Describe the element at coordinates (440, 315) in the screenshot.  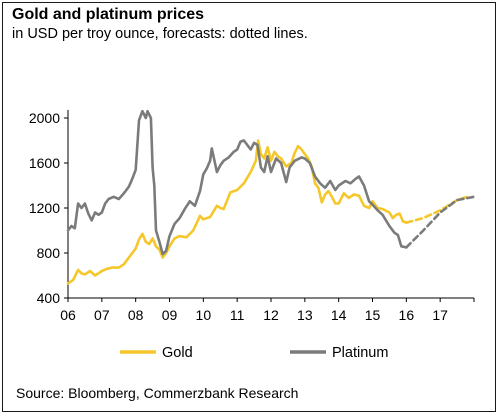
I see `x-tick-label: 17` at that location.